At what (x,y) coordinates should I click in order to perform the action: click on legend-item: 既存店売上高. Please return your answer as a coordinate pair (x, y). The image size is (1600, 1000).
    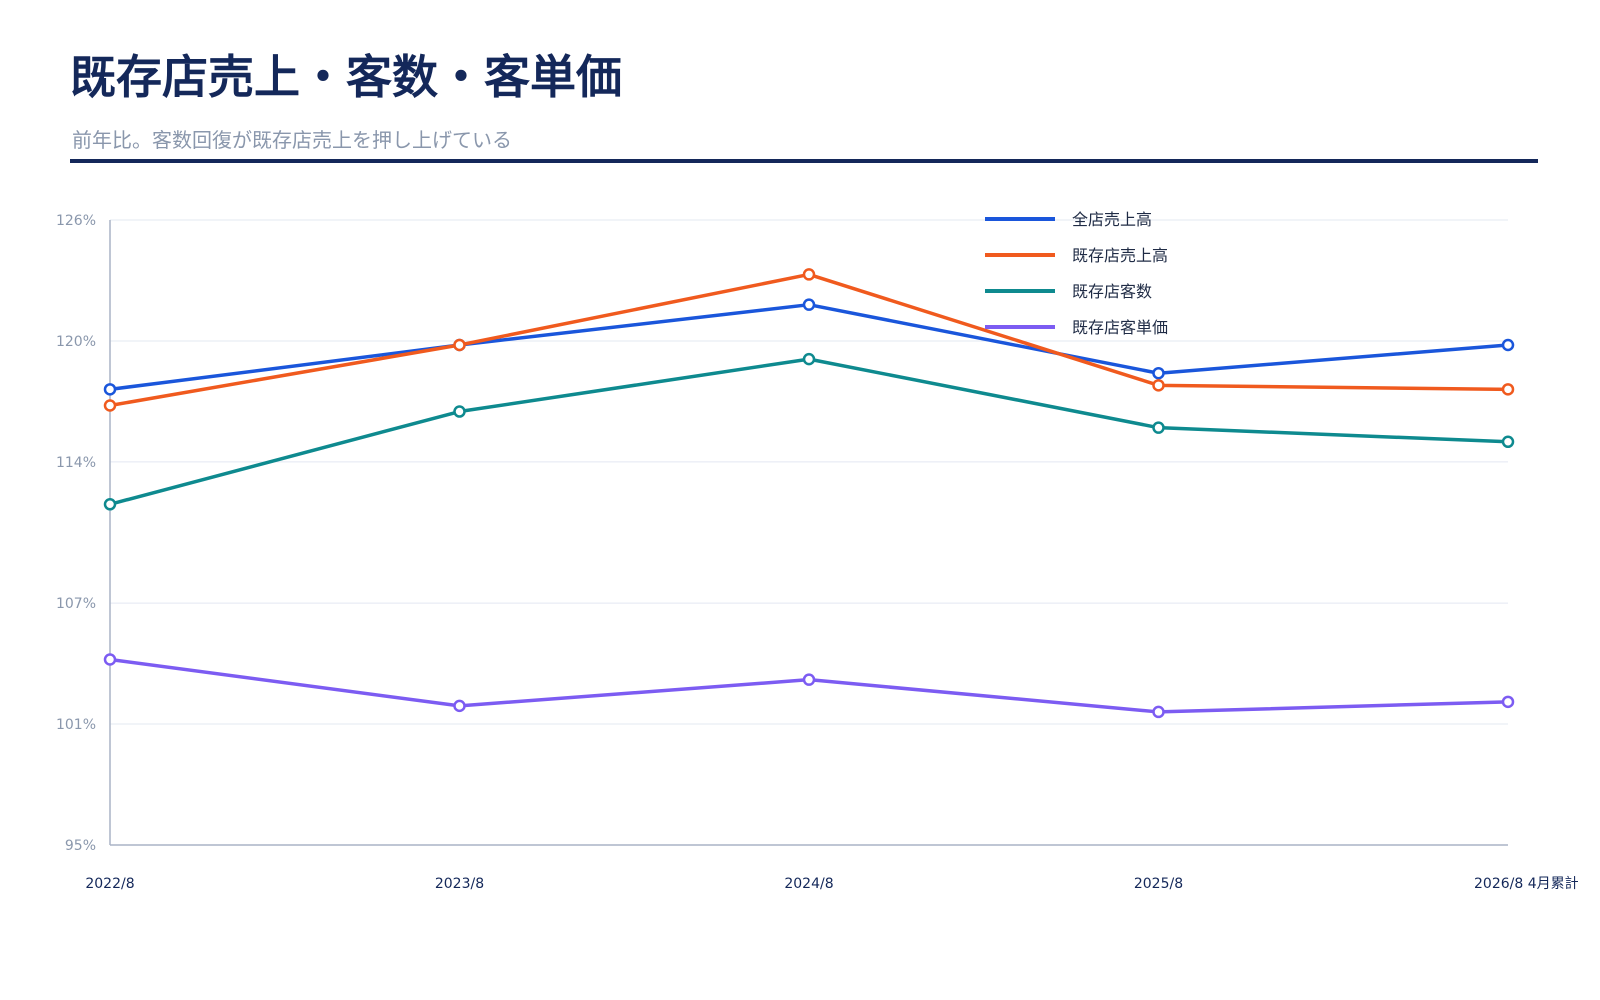
    Looking at the image, I should click on (1076, 255).